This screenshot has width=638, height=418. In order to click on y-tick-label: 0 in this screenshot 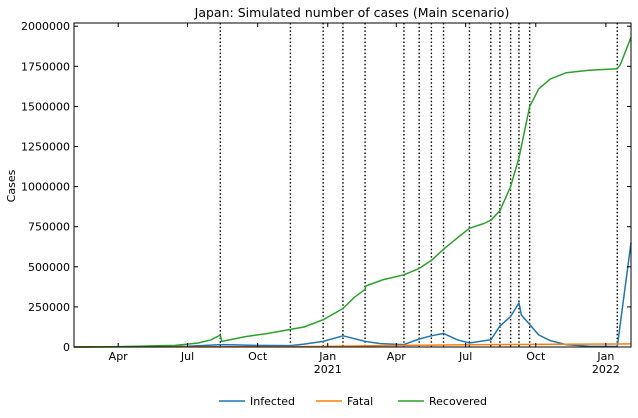, I will do `click(66, 347)`.